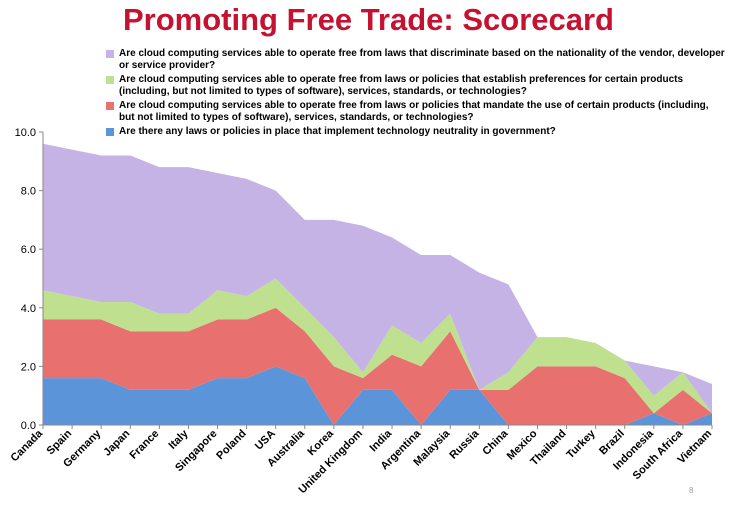  I want to click on y-tick-label: 8.0, so click(28, 192).